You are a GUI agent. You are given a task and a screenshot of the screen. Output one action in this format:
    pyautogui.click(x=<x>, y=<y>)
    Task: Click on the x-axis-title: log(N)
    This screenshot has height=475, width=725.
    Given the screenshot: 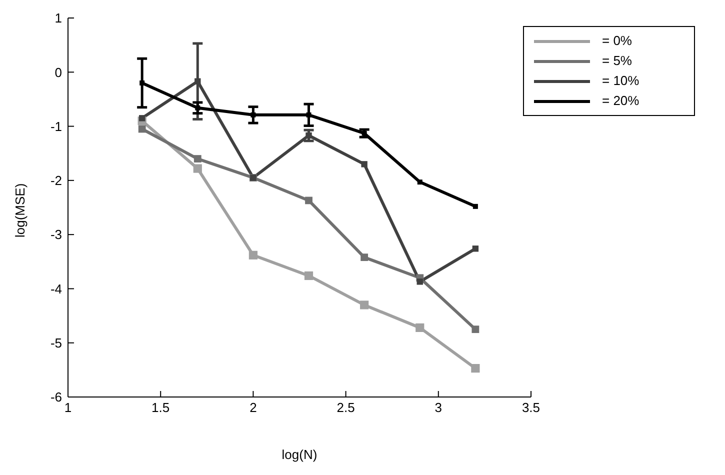 What is the action you would take?
    pyautogui.click(x=300, y=454)
    